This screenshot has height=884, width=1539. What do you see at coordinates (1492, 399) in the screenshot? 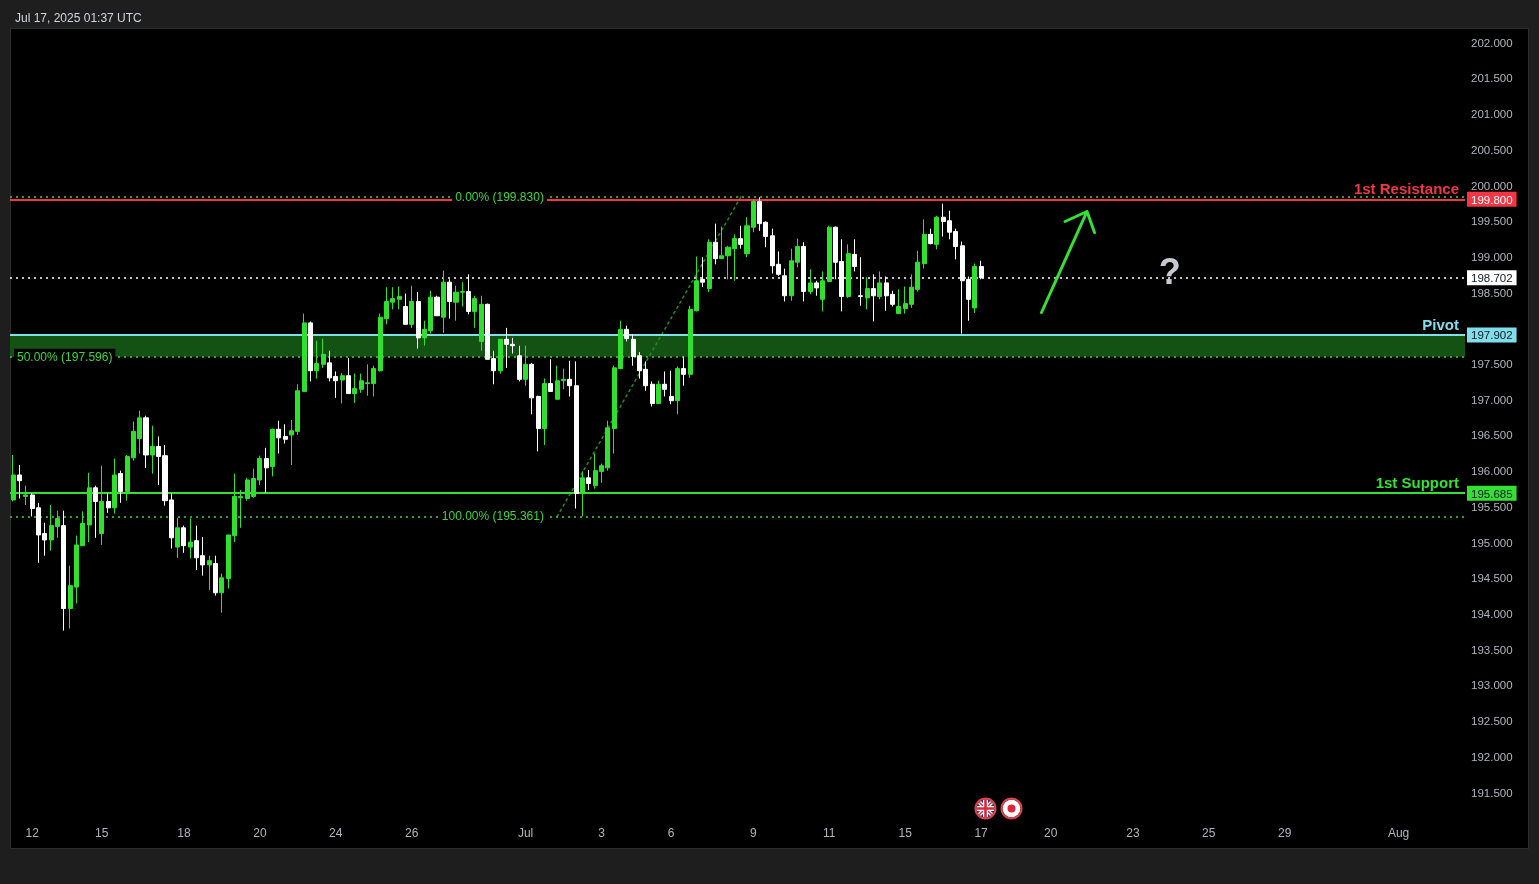
I see `y-tick-label: 197.000` at bounding box center [1492, 399].